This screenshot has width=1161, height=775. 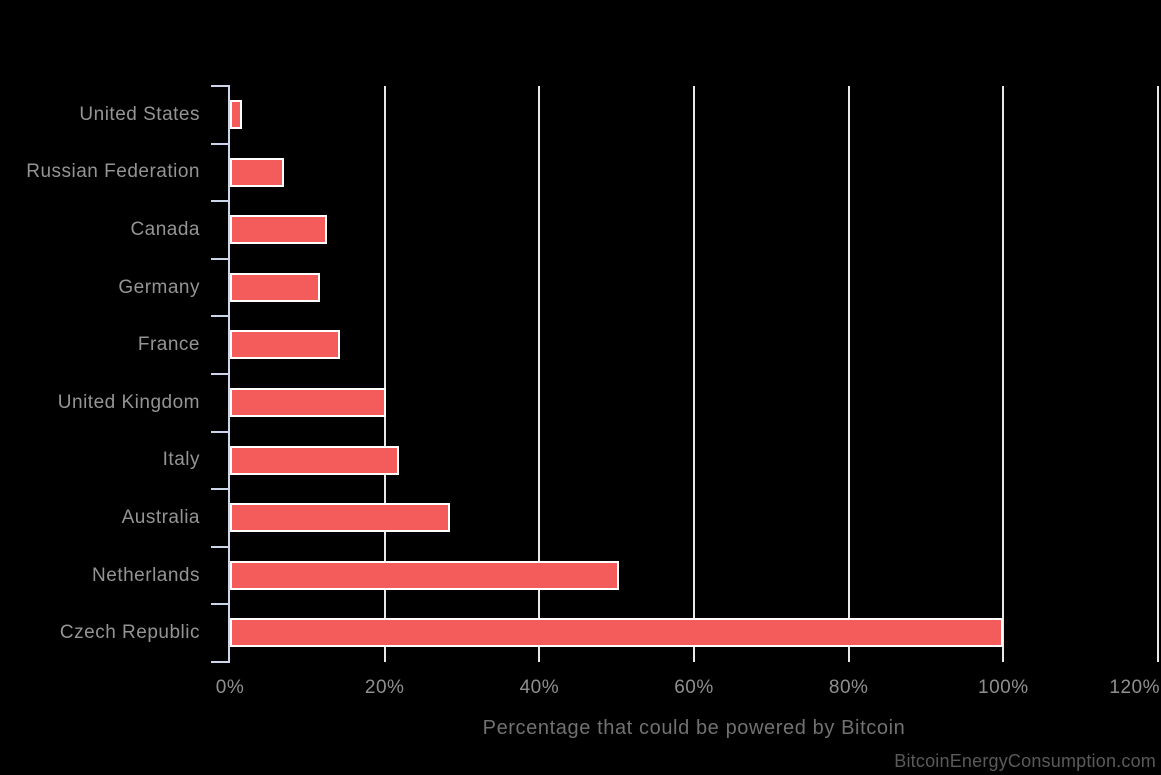 What do you see at coordinates (1025, 761) in the screenshot?
I see `watermark: BitcoinEnergyConsumption.com` at bounding box center [1025, 761].